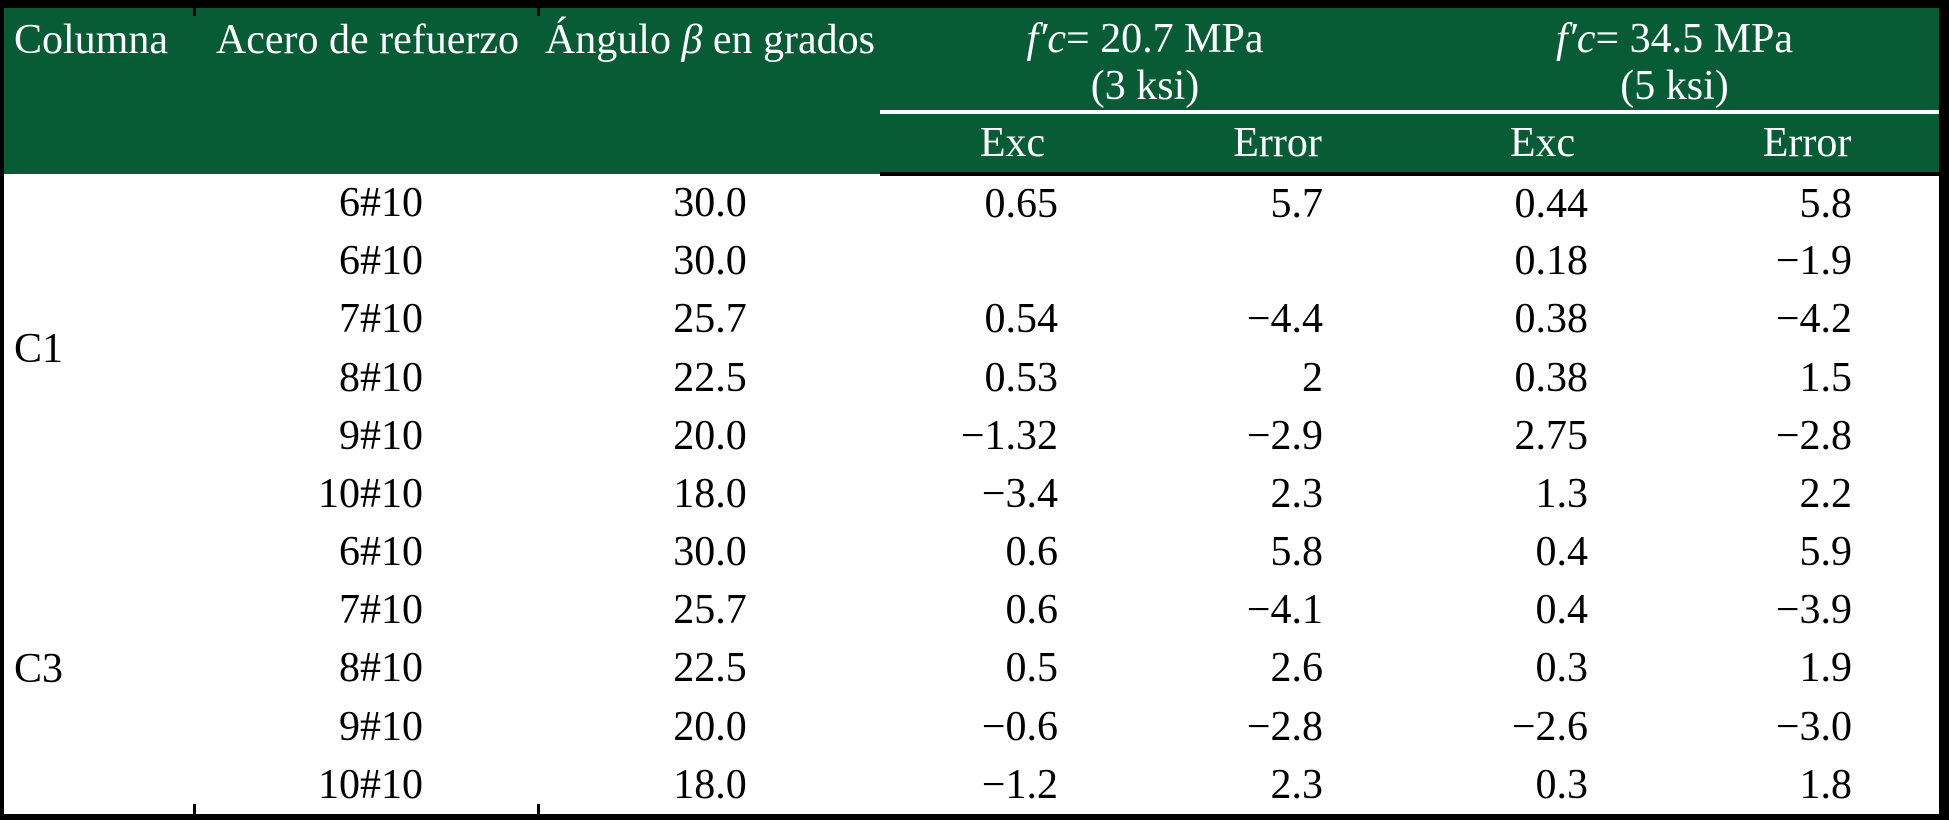  What do you see at coordinates (1019, 726) in the screenshot?
I see `cell-exc-20: −0.6` at bounding box center [1019, 726].